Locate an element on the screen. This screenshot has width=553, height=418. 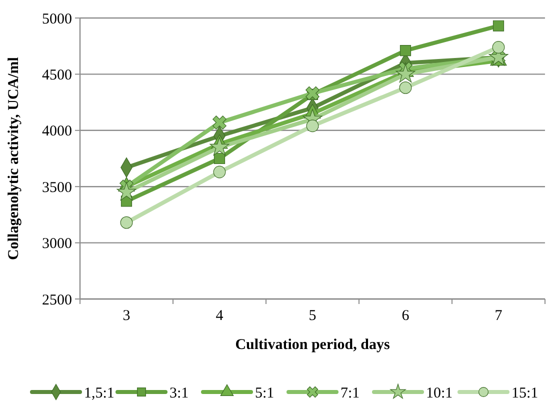
y-tick-label: 3000 is located at coordinates (57, 244).